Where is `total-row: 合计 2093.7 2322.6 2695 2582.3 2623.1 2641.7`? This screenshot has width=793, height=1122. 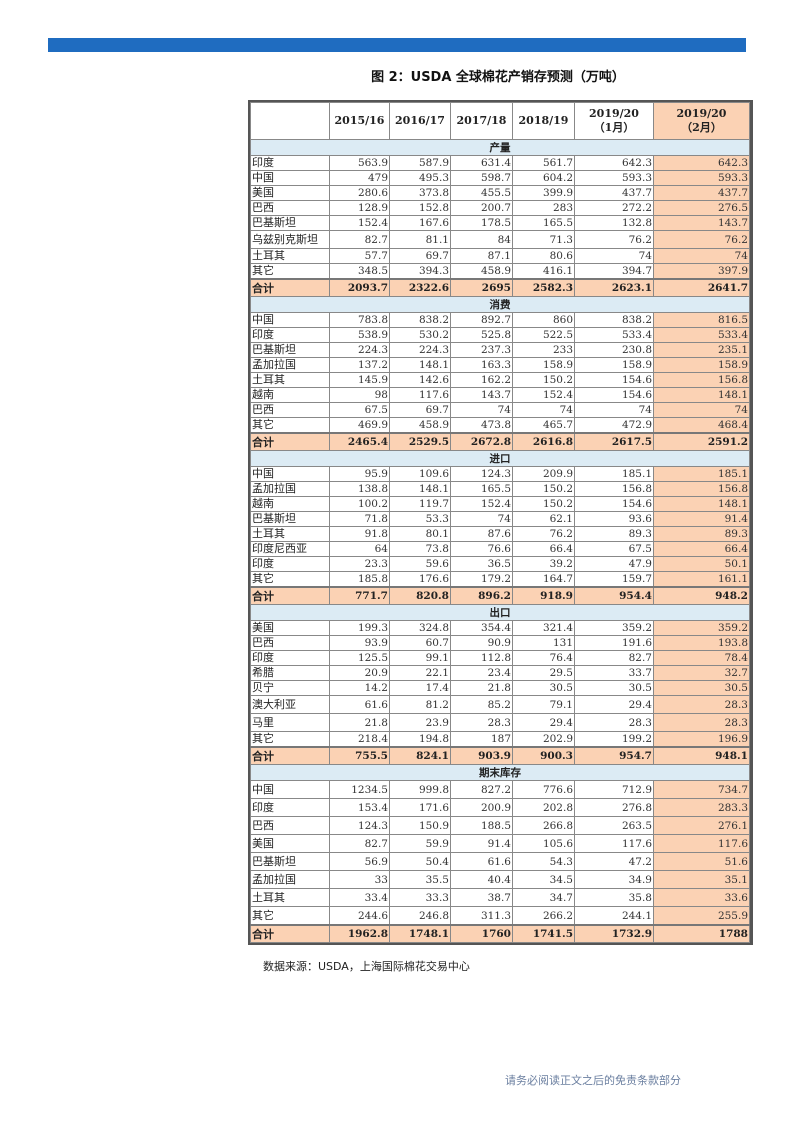
total-row: 合计 2093.7 2322.6 2695 2582.3 2623.1 2641.7 is located at coordinates (500, 287).